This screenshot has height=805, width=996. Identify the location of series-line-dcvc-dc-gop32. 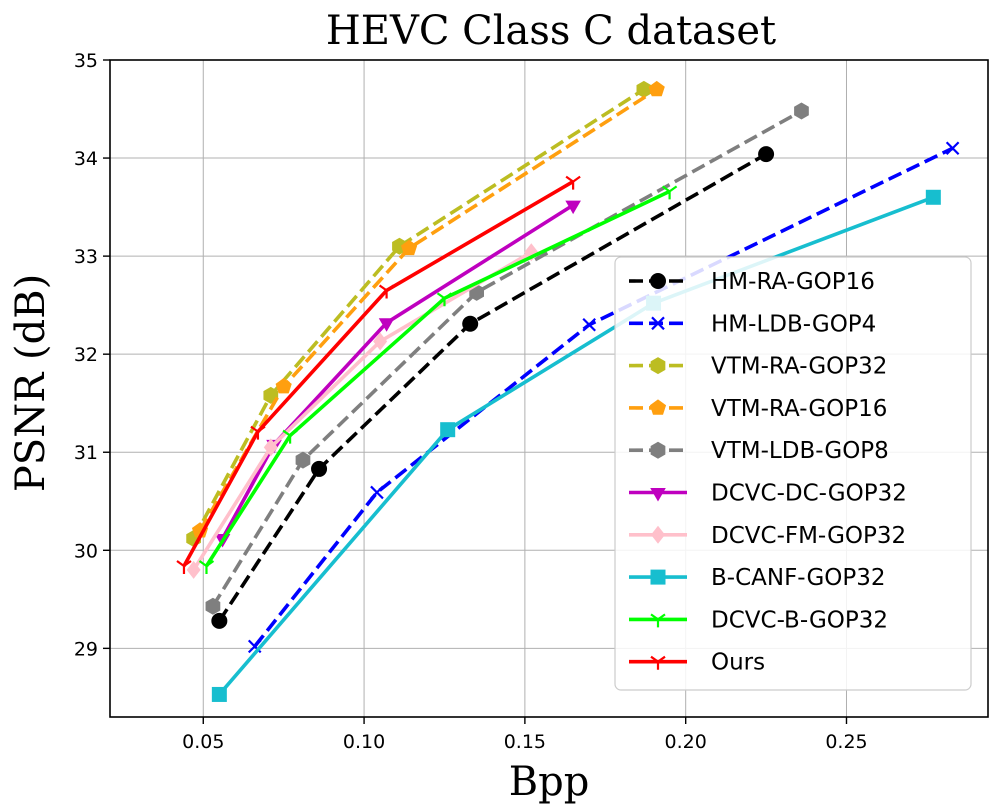
(397, 371).